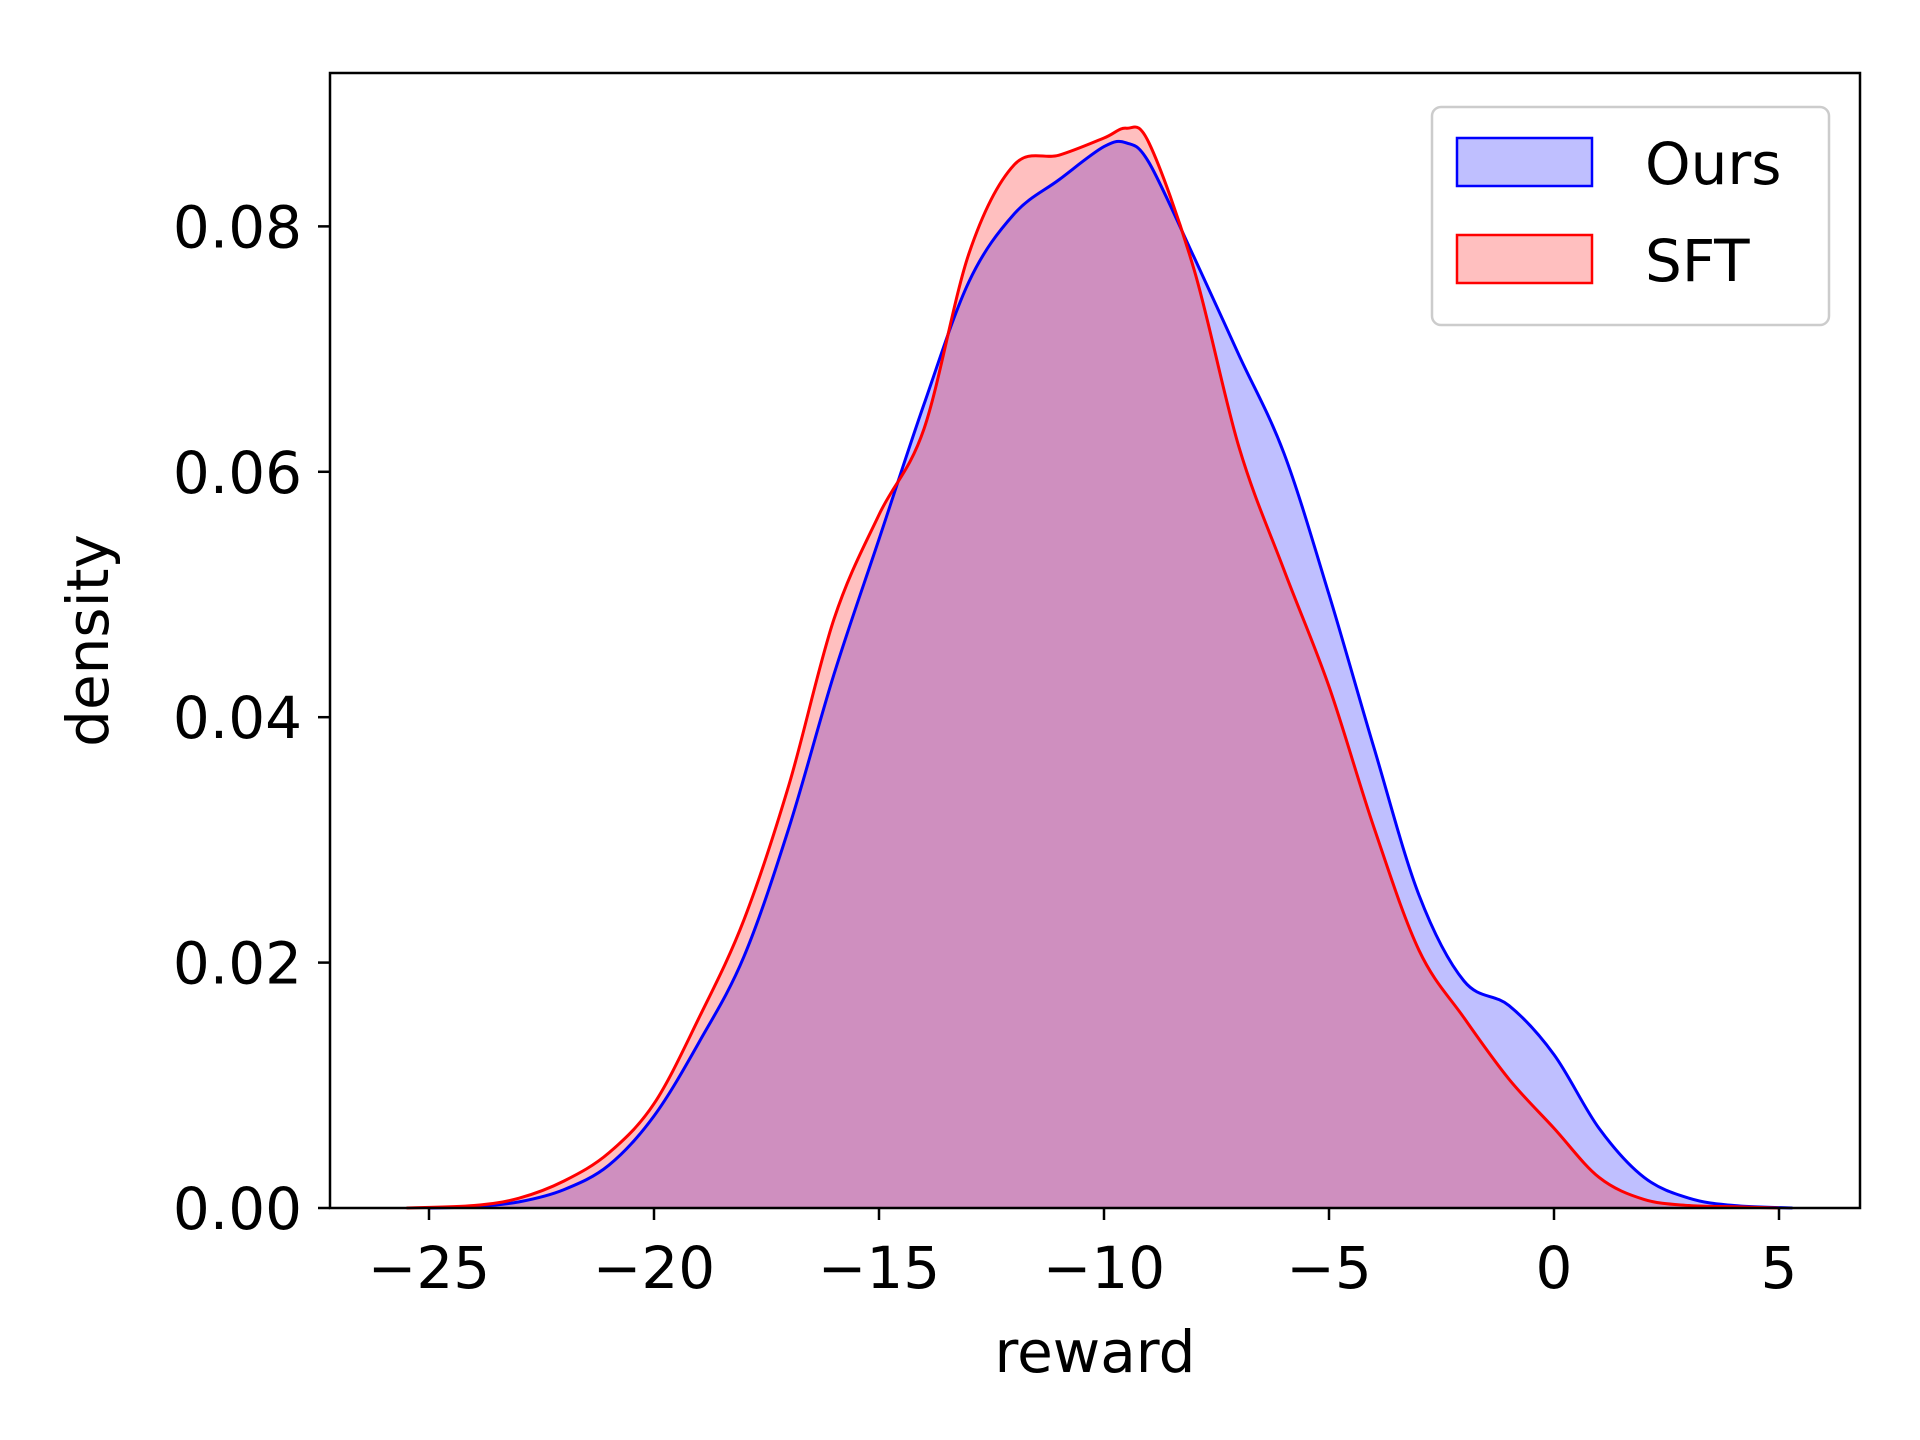 Image resolution: width=1920 pixels, height=1440 pixels. What do you see at coordinates (237, 964) in the screenshot?
I see `y-tick-label: 0.02` at bounding box center [237, 964].